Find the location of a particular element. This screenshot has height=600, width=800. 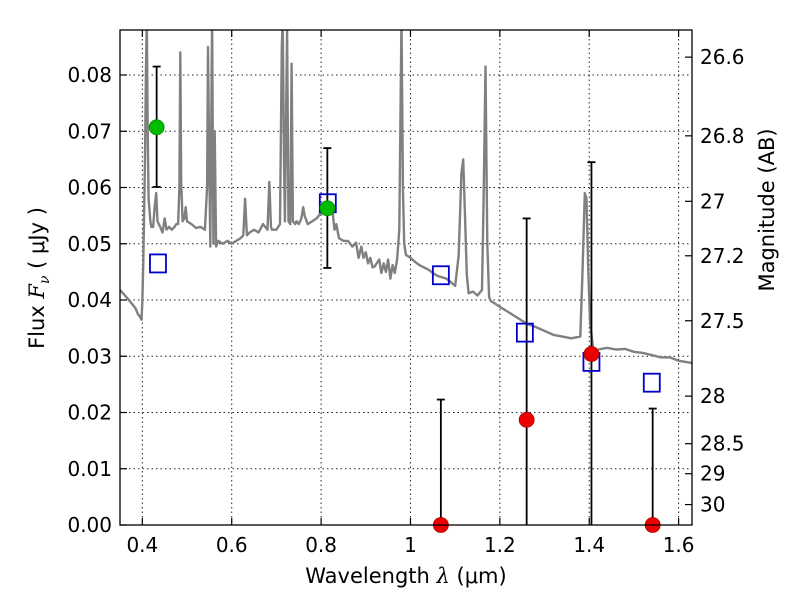

x-tick-label: 1 is located at coordinates (410, 545).